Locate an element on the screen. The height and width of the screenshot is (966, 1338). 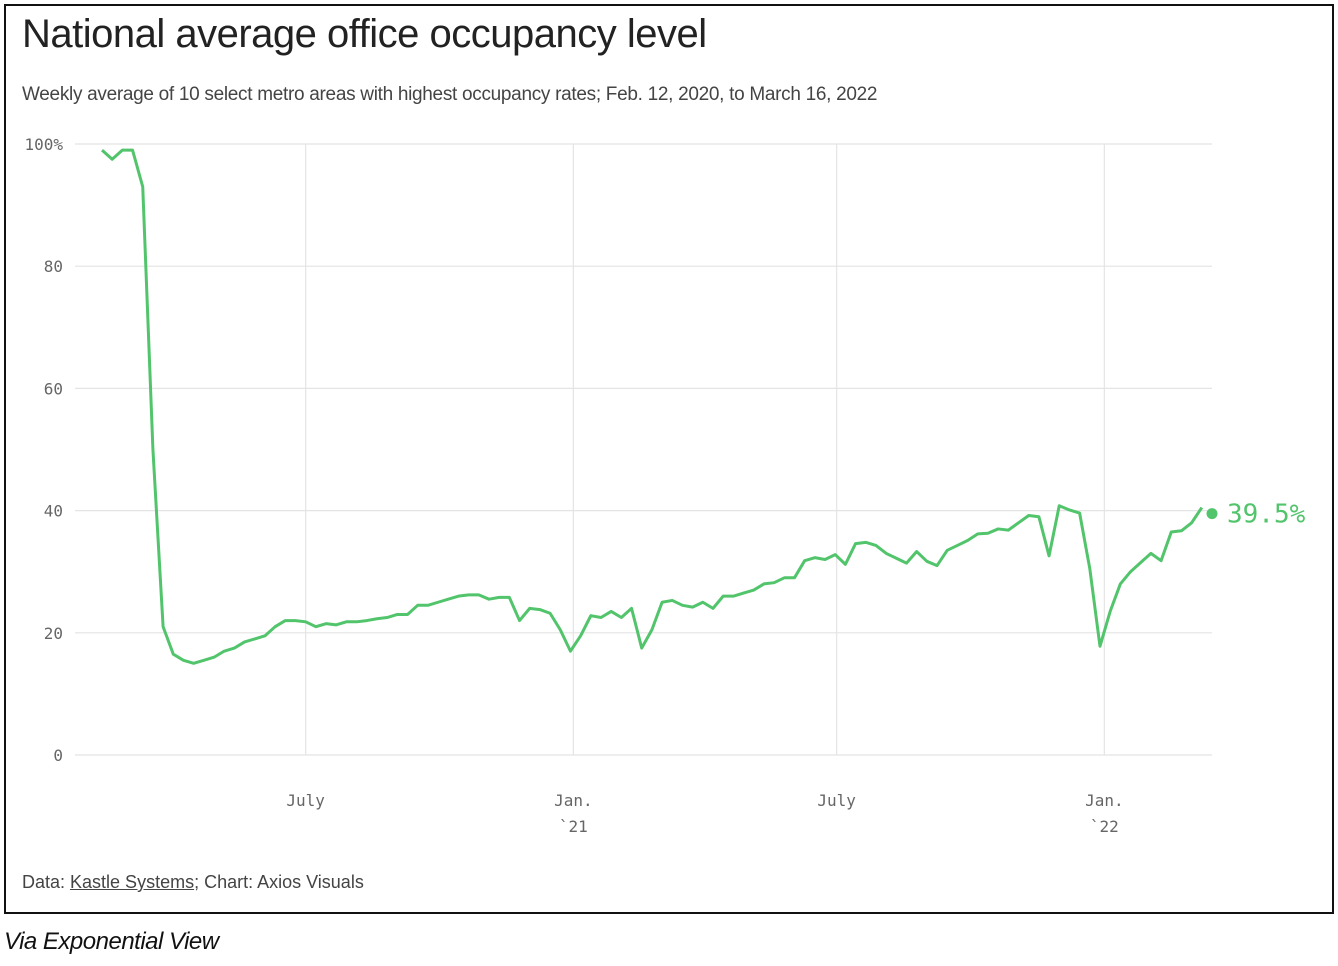
y-tick-label: 20 is located at coordinates (53, 633).